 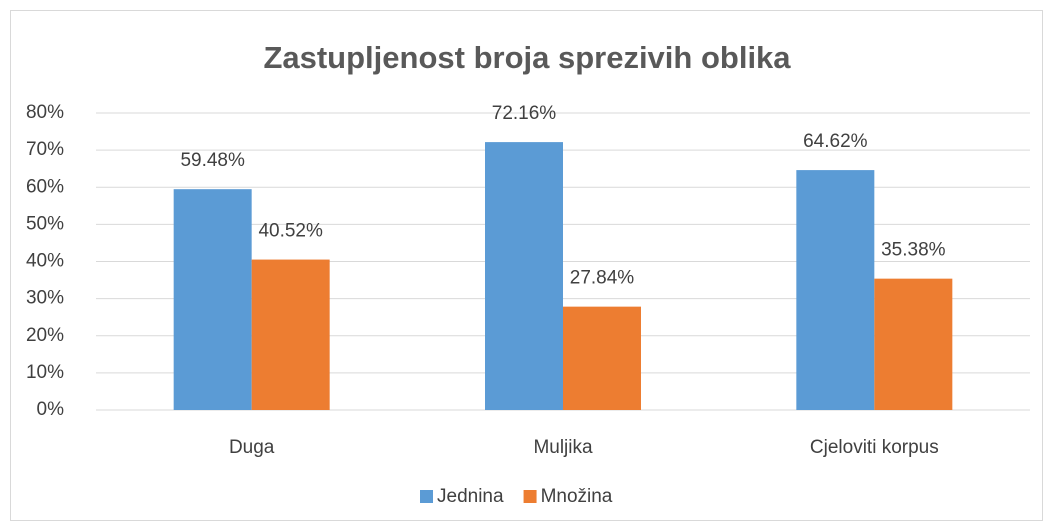 What do you see at coordinates (470, 496) in the screenshot?
I see `legend-label: Jednina` at bounding box center [470, 496].